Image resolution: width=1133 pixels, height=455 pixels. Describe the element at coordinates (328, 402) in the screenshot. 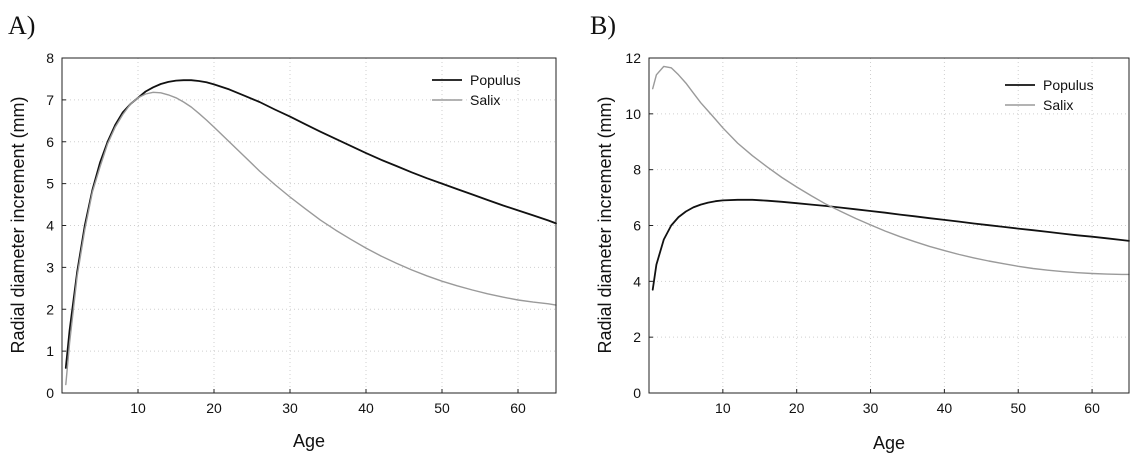

I see `panel-a-x-ticks: 10 20 30 40 50 60` at that location.